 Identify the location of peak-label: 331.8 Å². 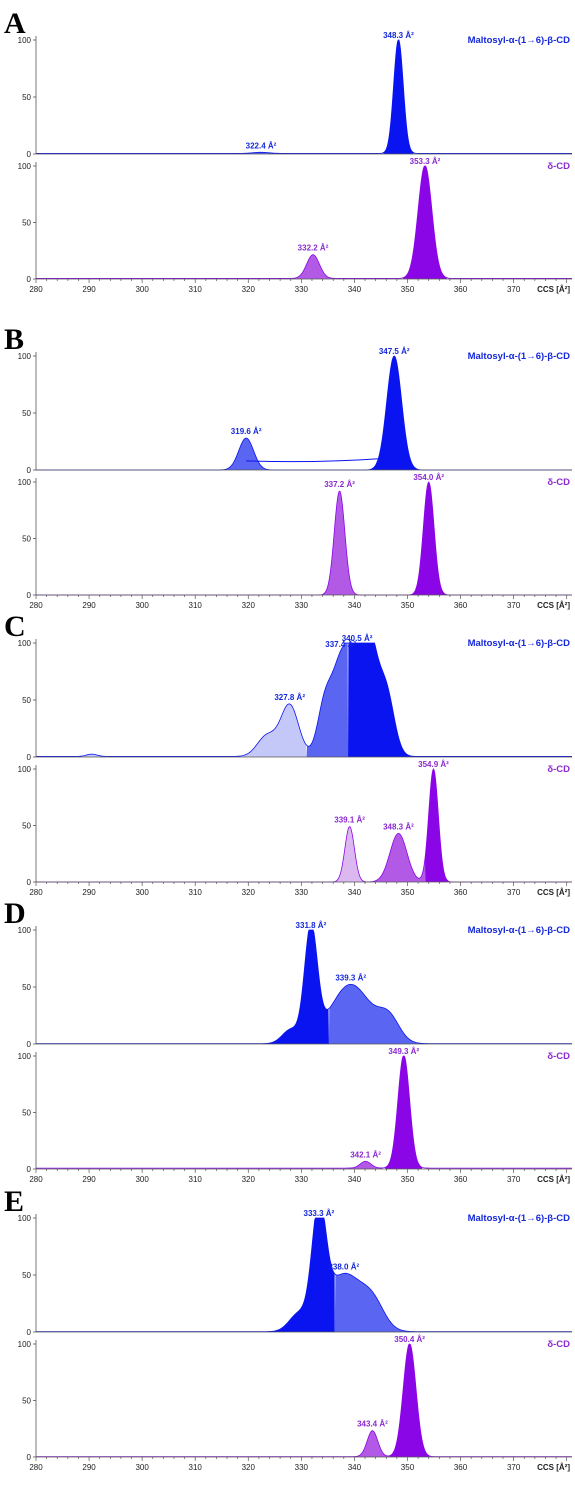
(311, 925).